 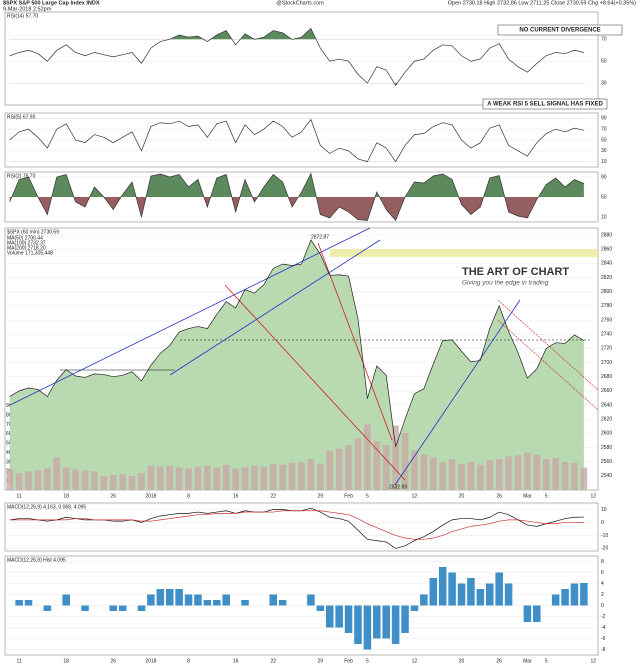 What do you see at coordinates (464, 253) in the screenshot?
I see `resistance-band` at bounding box center [464, 253].